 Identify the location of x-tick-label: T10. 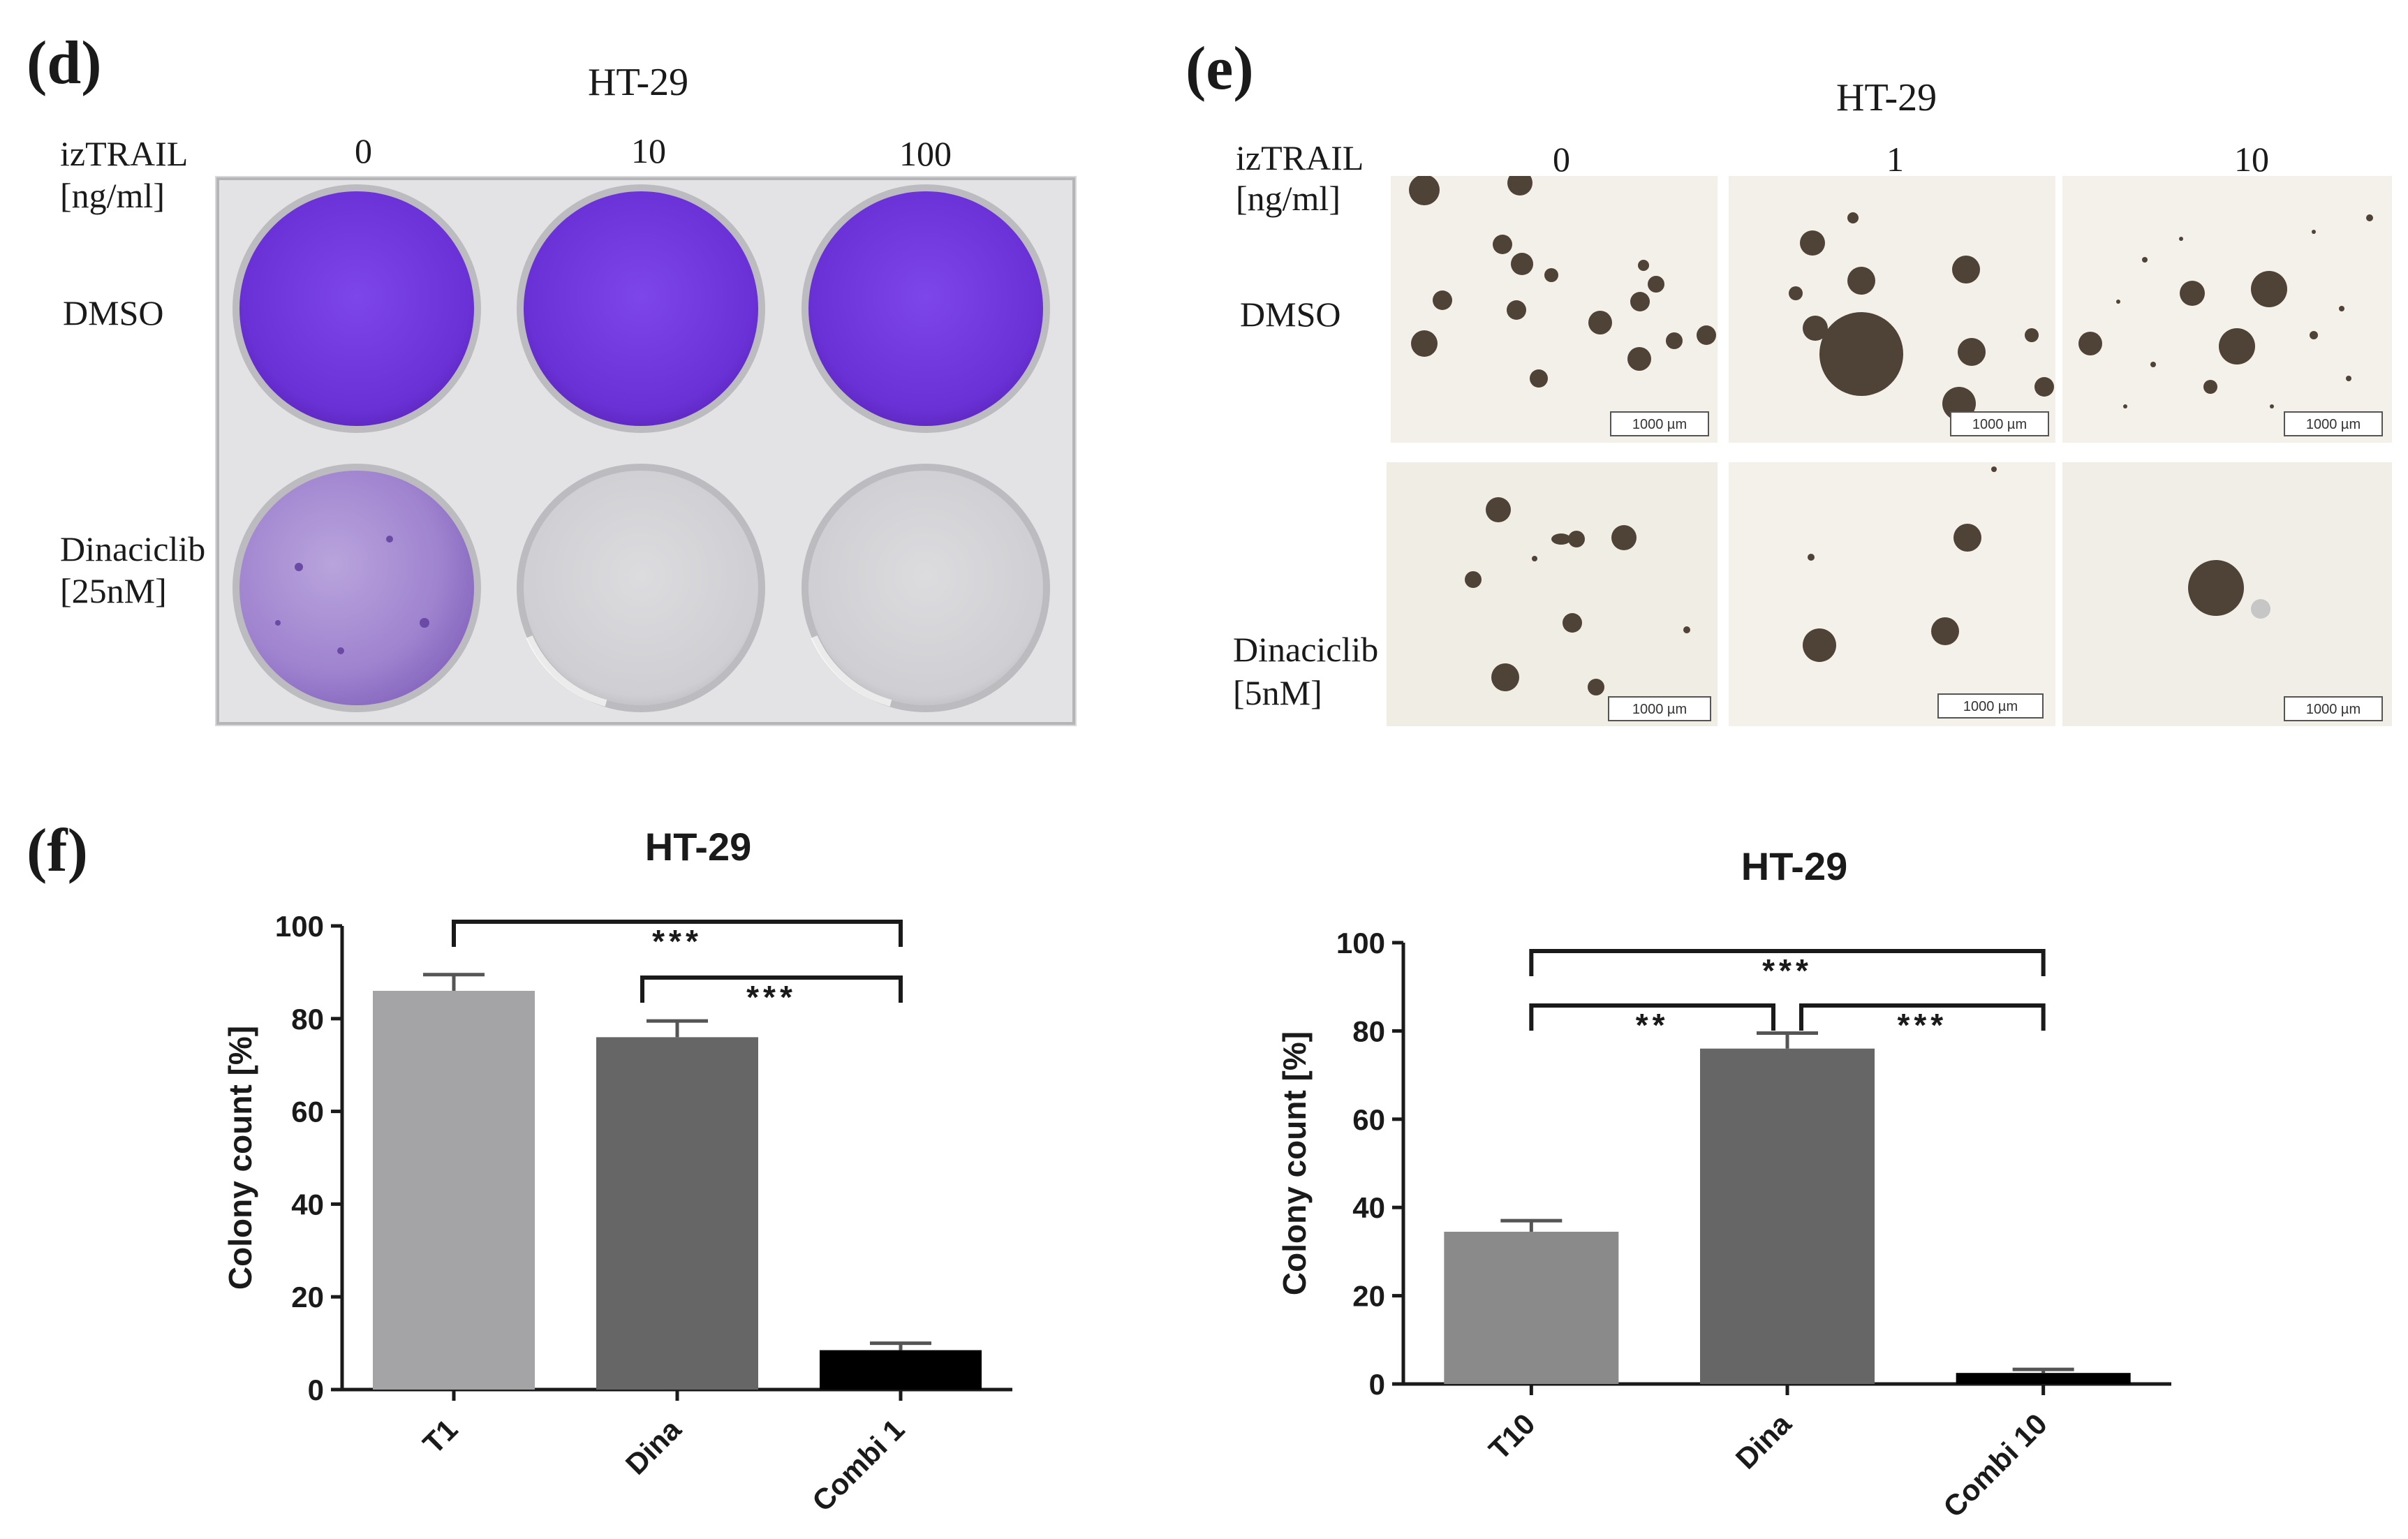
(1512, 1436).